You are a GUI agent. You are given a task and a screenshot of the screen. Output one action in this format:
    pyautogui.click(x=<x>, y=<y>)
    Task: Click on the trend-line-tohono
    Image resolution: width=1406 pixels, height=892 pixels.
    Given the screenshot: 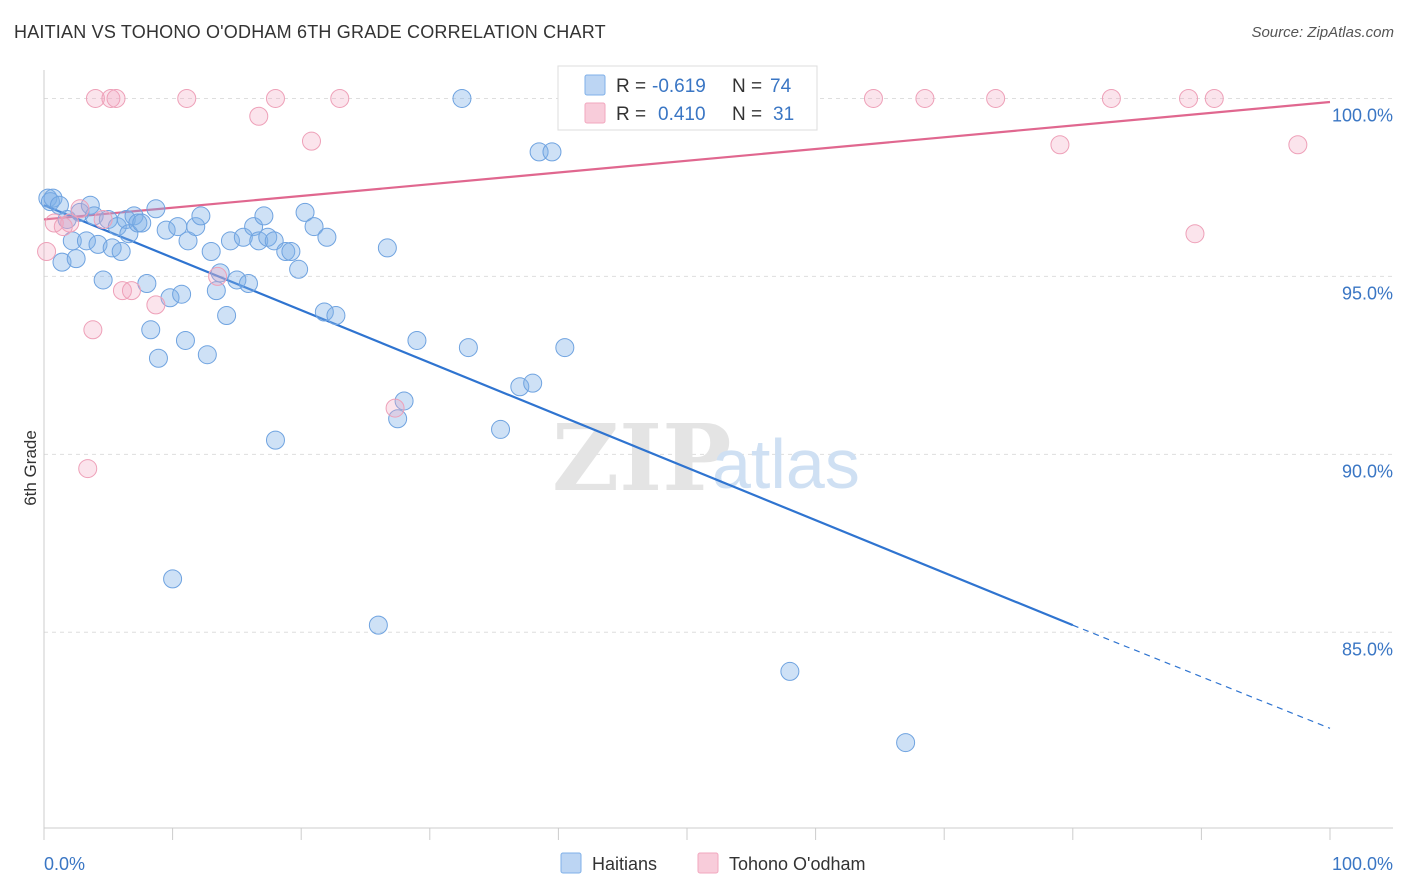 What is the action you would take?
    pyautogui.click(x=687, y=160)
    